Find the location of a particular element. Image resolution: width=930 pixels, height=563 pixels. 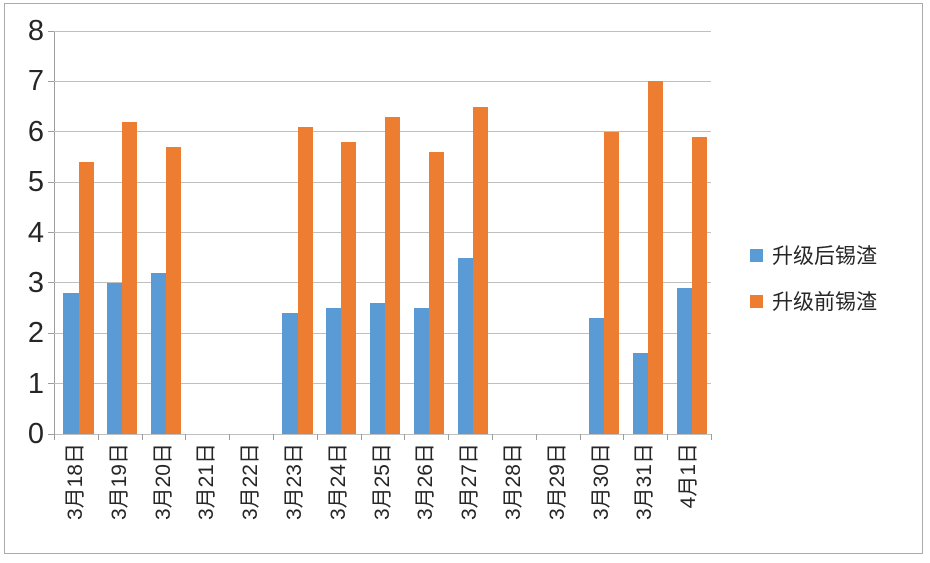

x-axis-label-3月25日: 3月25日 is located at coordinates (382, 482).